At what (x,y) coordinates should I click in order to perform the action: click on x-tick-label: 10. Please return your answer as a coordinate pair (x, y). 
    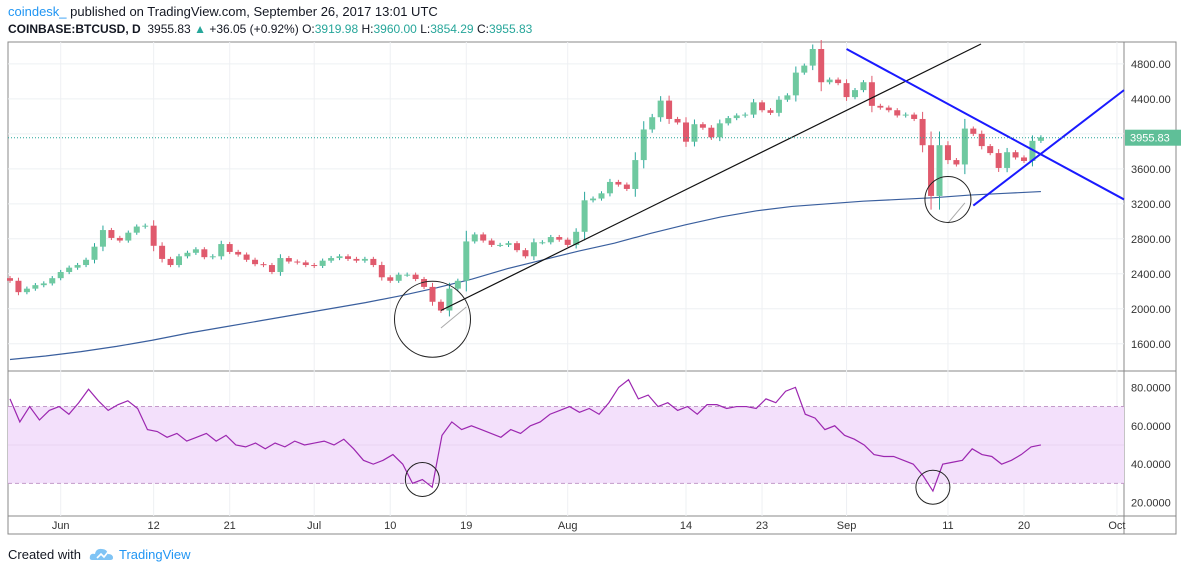
    Looking at the image, I should click on (390, 526).